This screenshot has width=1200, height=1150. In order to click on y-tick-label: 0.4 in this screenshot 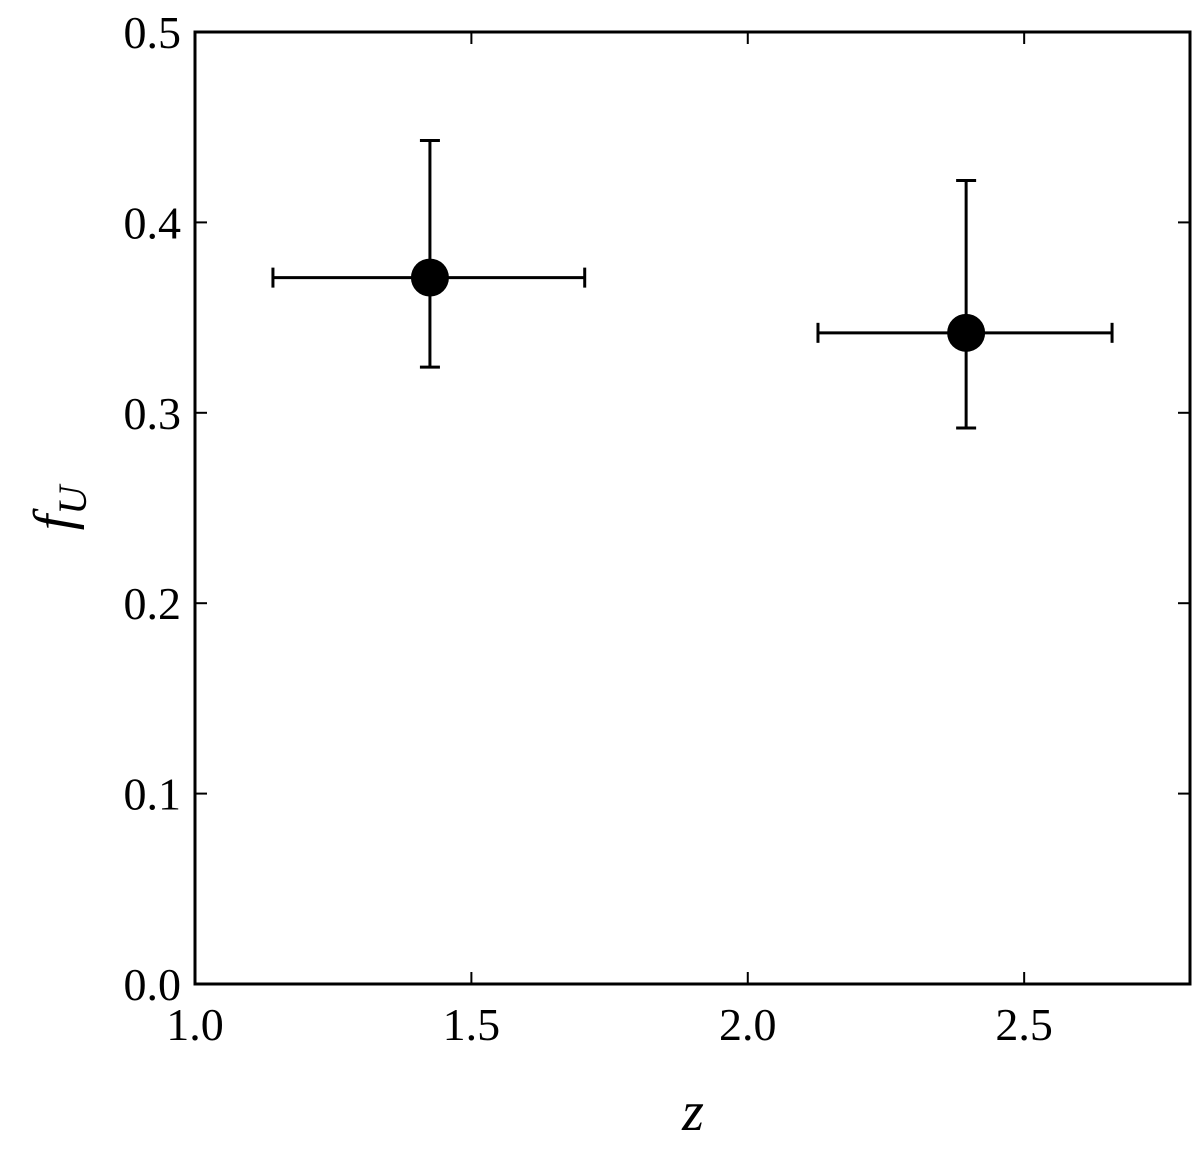, I will do `click(153, 222)`.